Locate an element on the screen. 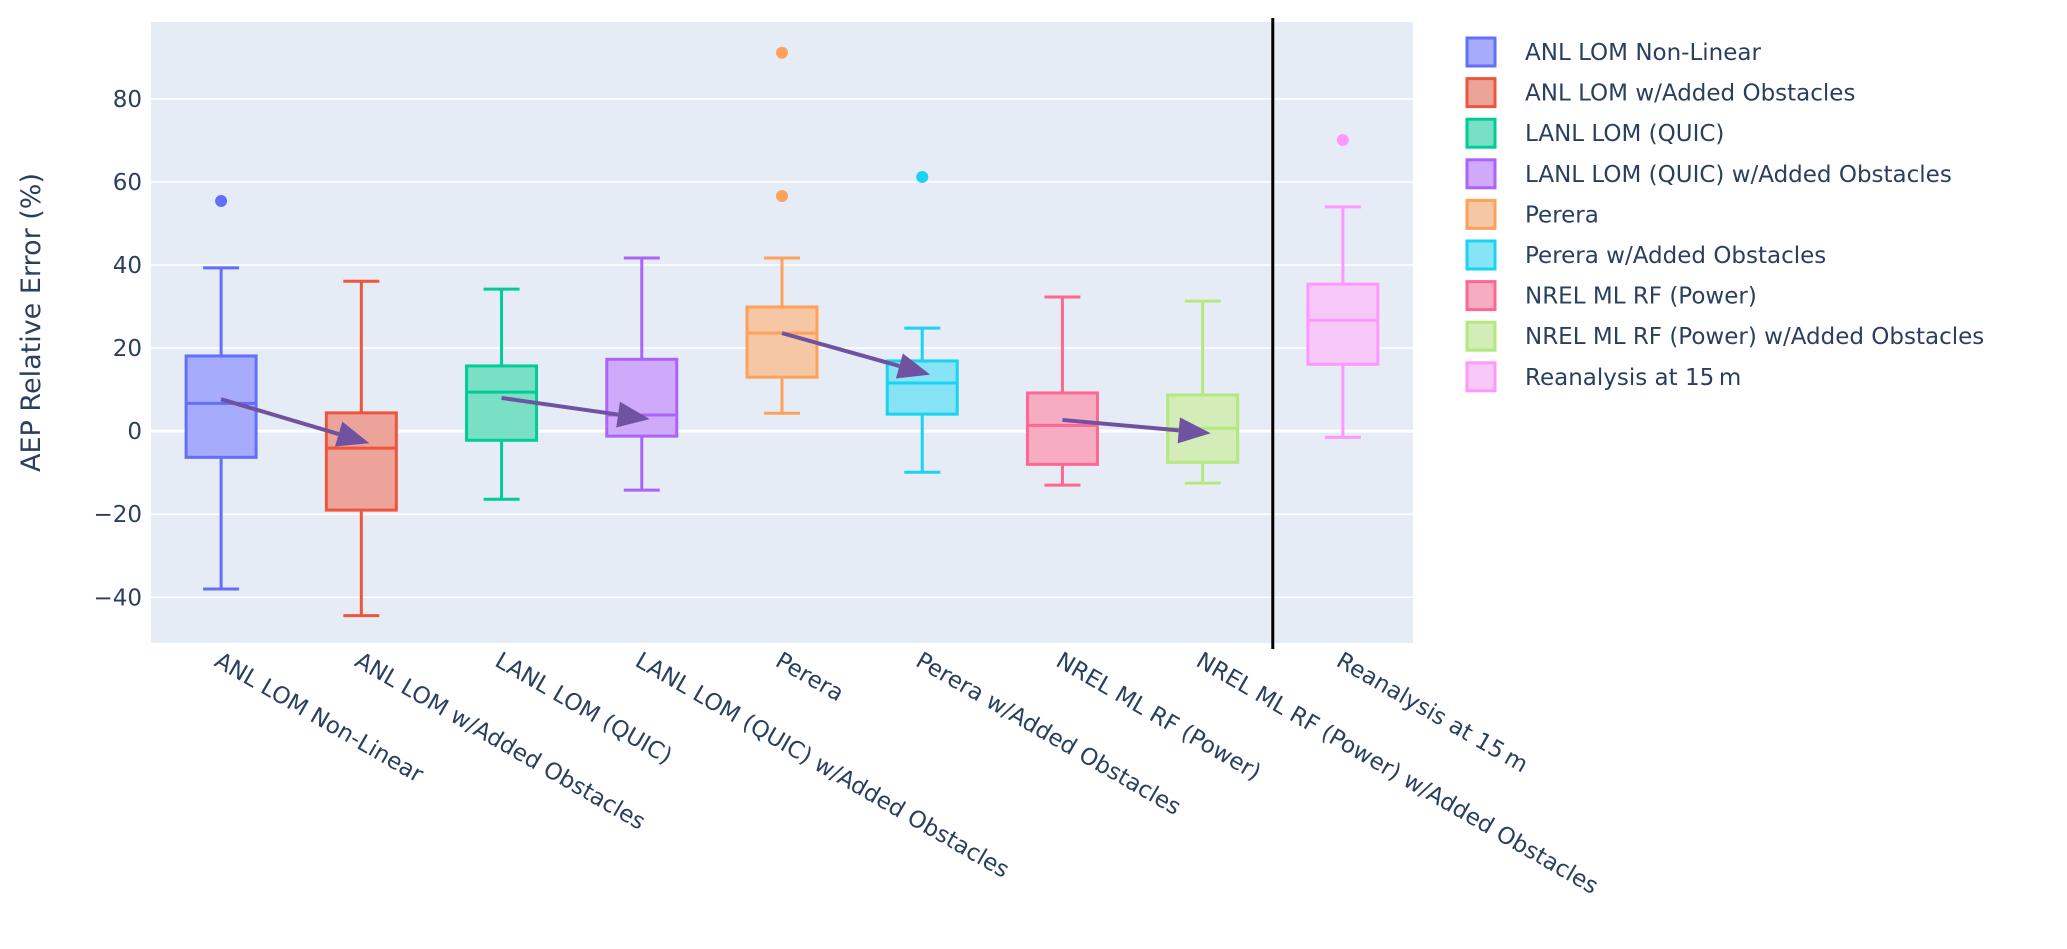 This screenshot has width=2067, height=949. legend-label: LANL LOM (QUIC) is located at coordinates (1624, 134).